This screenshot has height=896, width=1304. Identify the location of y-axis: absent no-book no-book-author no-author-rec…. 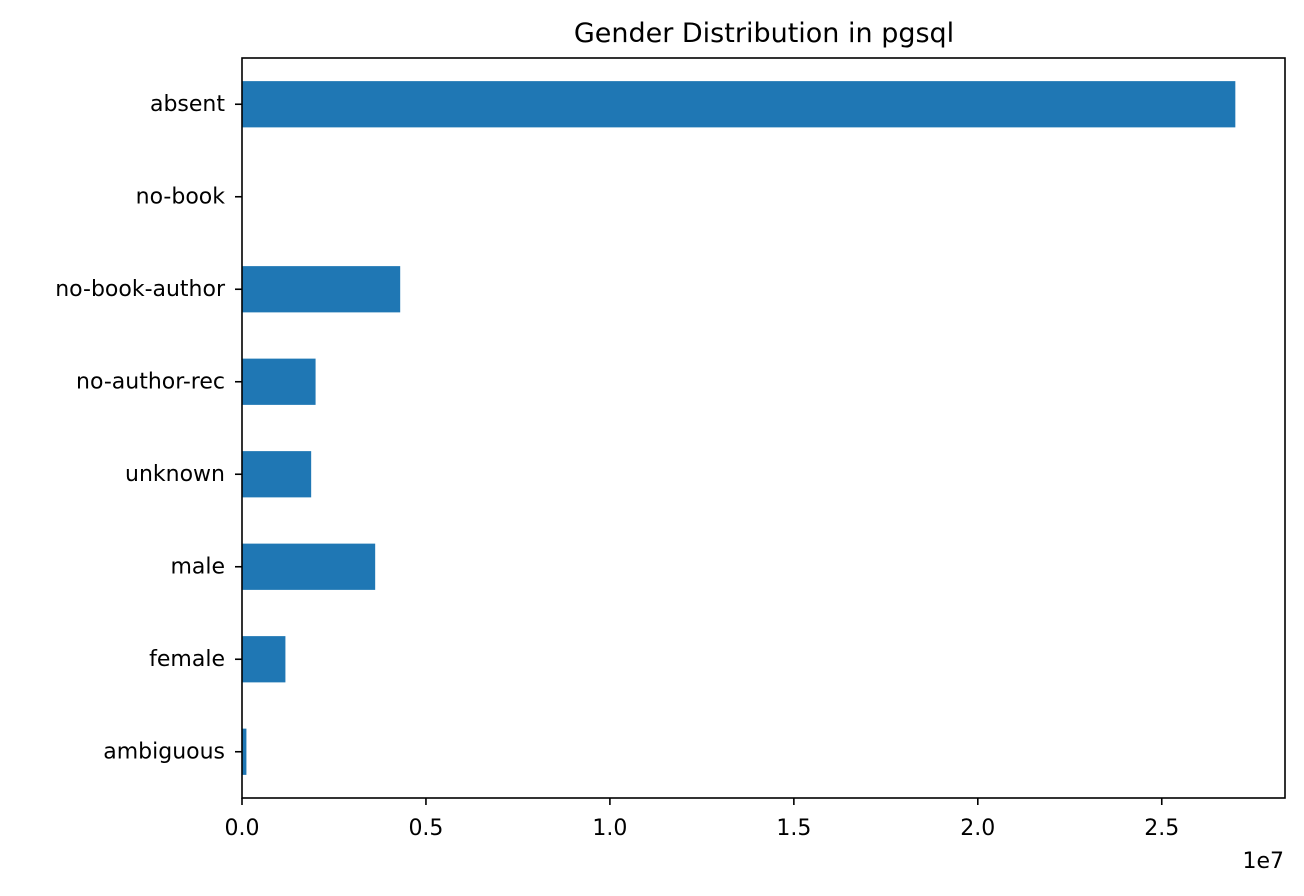
(148, 428).